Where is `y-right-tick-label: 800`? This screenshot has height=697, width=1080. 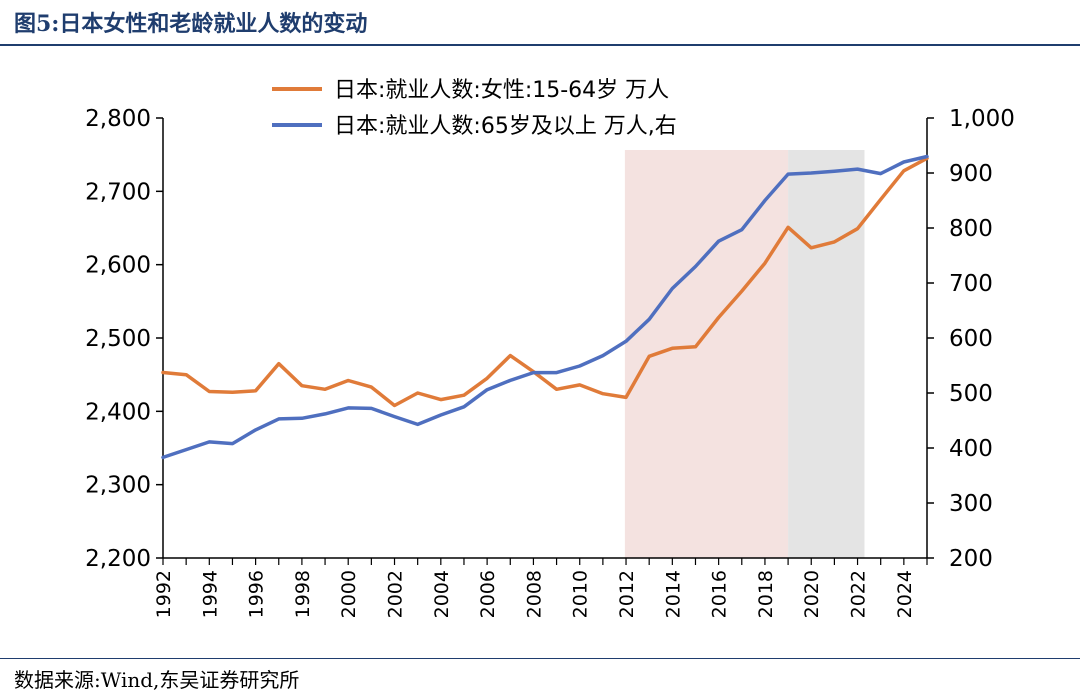
y-right-tick-label: 800 is located at coordinates (971, 229).